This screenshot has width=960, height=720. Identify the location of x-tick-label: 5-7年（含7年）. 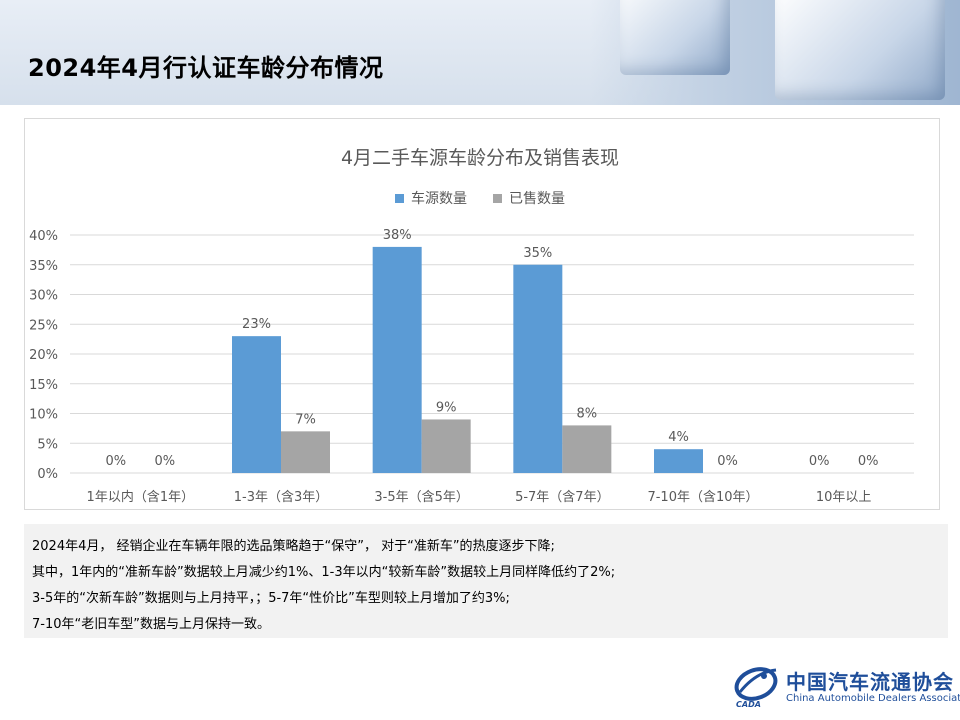
(562, 497).